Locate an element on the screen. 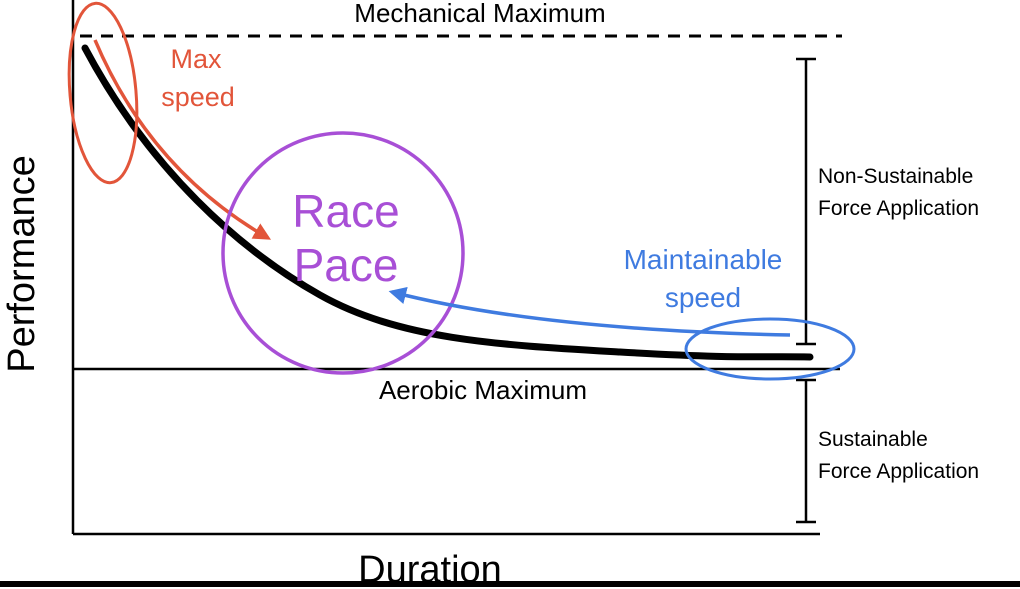  max-speed-ellipse is located at coordinates (103, 93).